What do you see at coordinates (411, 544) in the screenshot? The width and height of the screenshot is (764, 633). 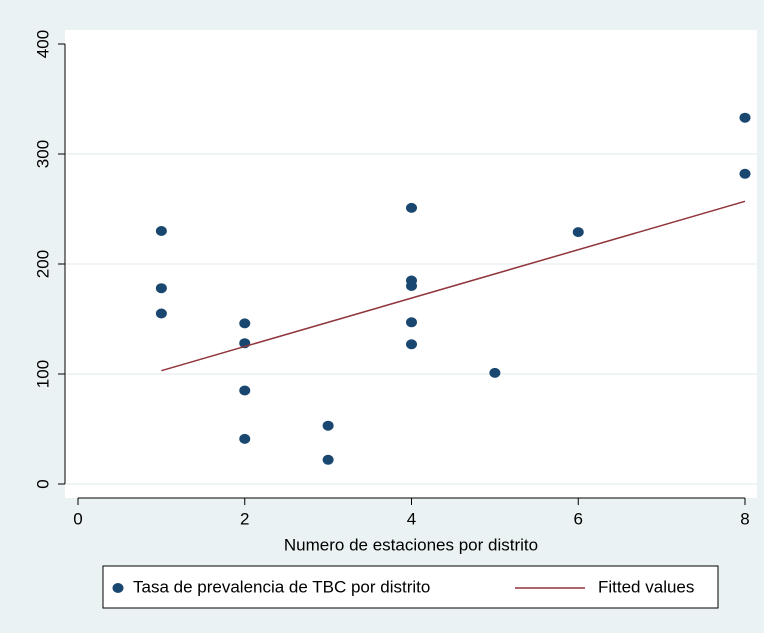 I see `x-axis-label: Numero de estaciones por distrito` at bounding box center [411, 544].